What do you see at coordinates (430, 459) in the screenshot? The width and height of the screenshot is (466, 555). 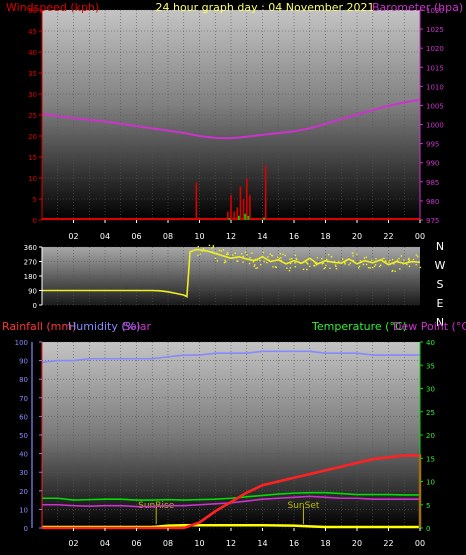 I see `temperature-tick-label: 15` at bounding box center [430, 459].